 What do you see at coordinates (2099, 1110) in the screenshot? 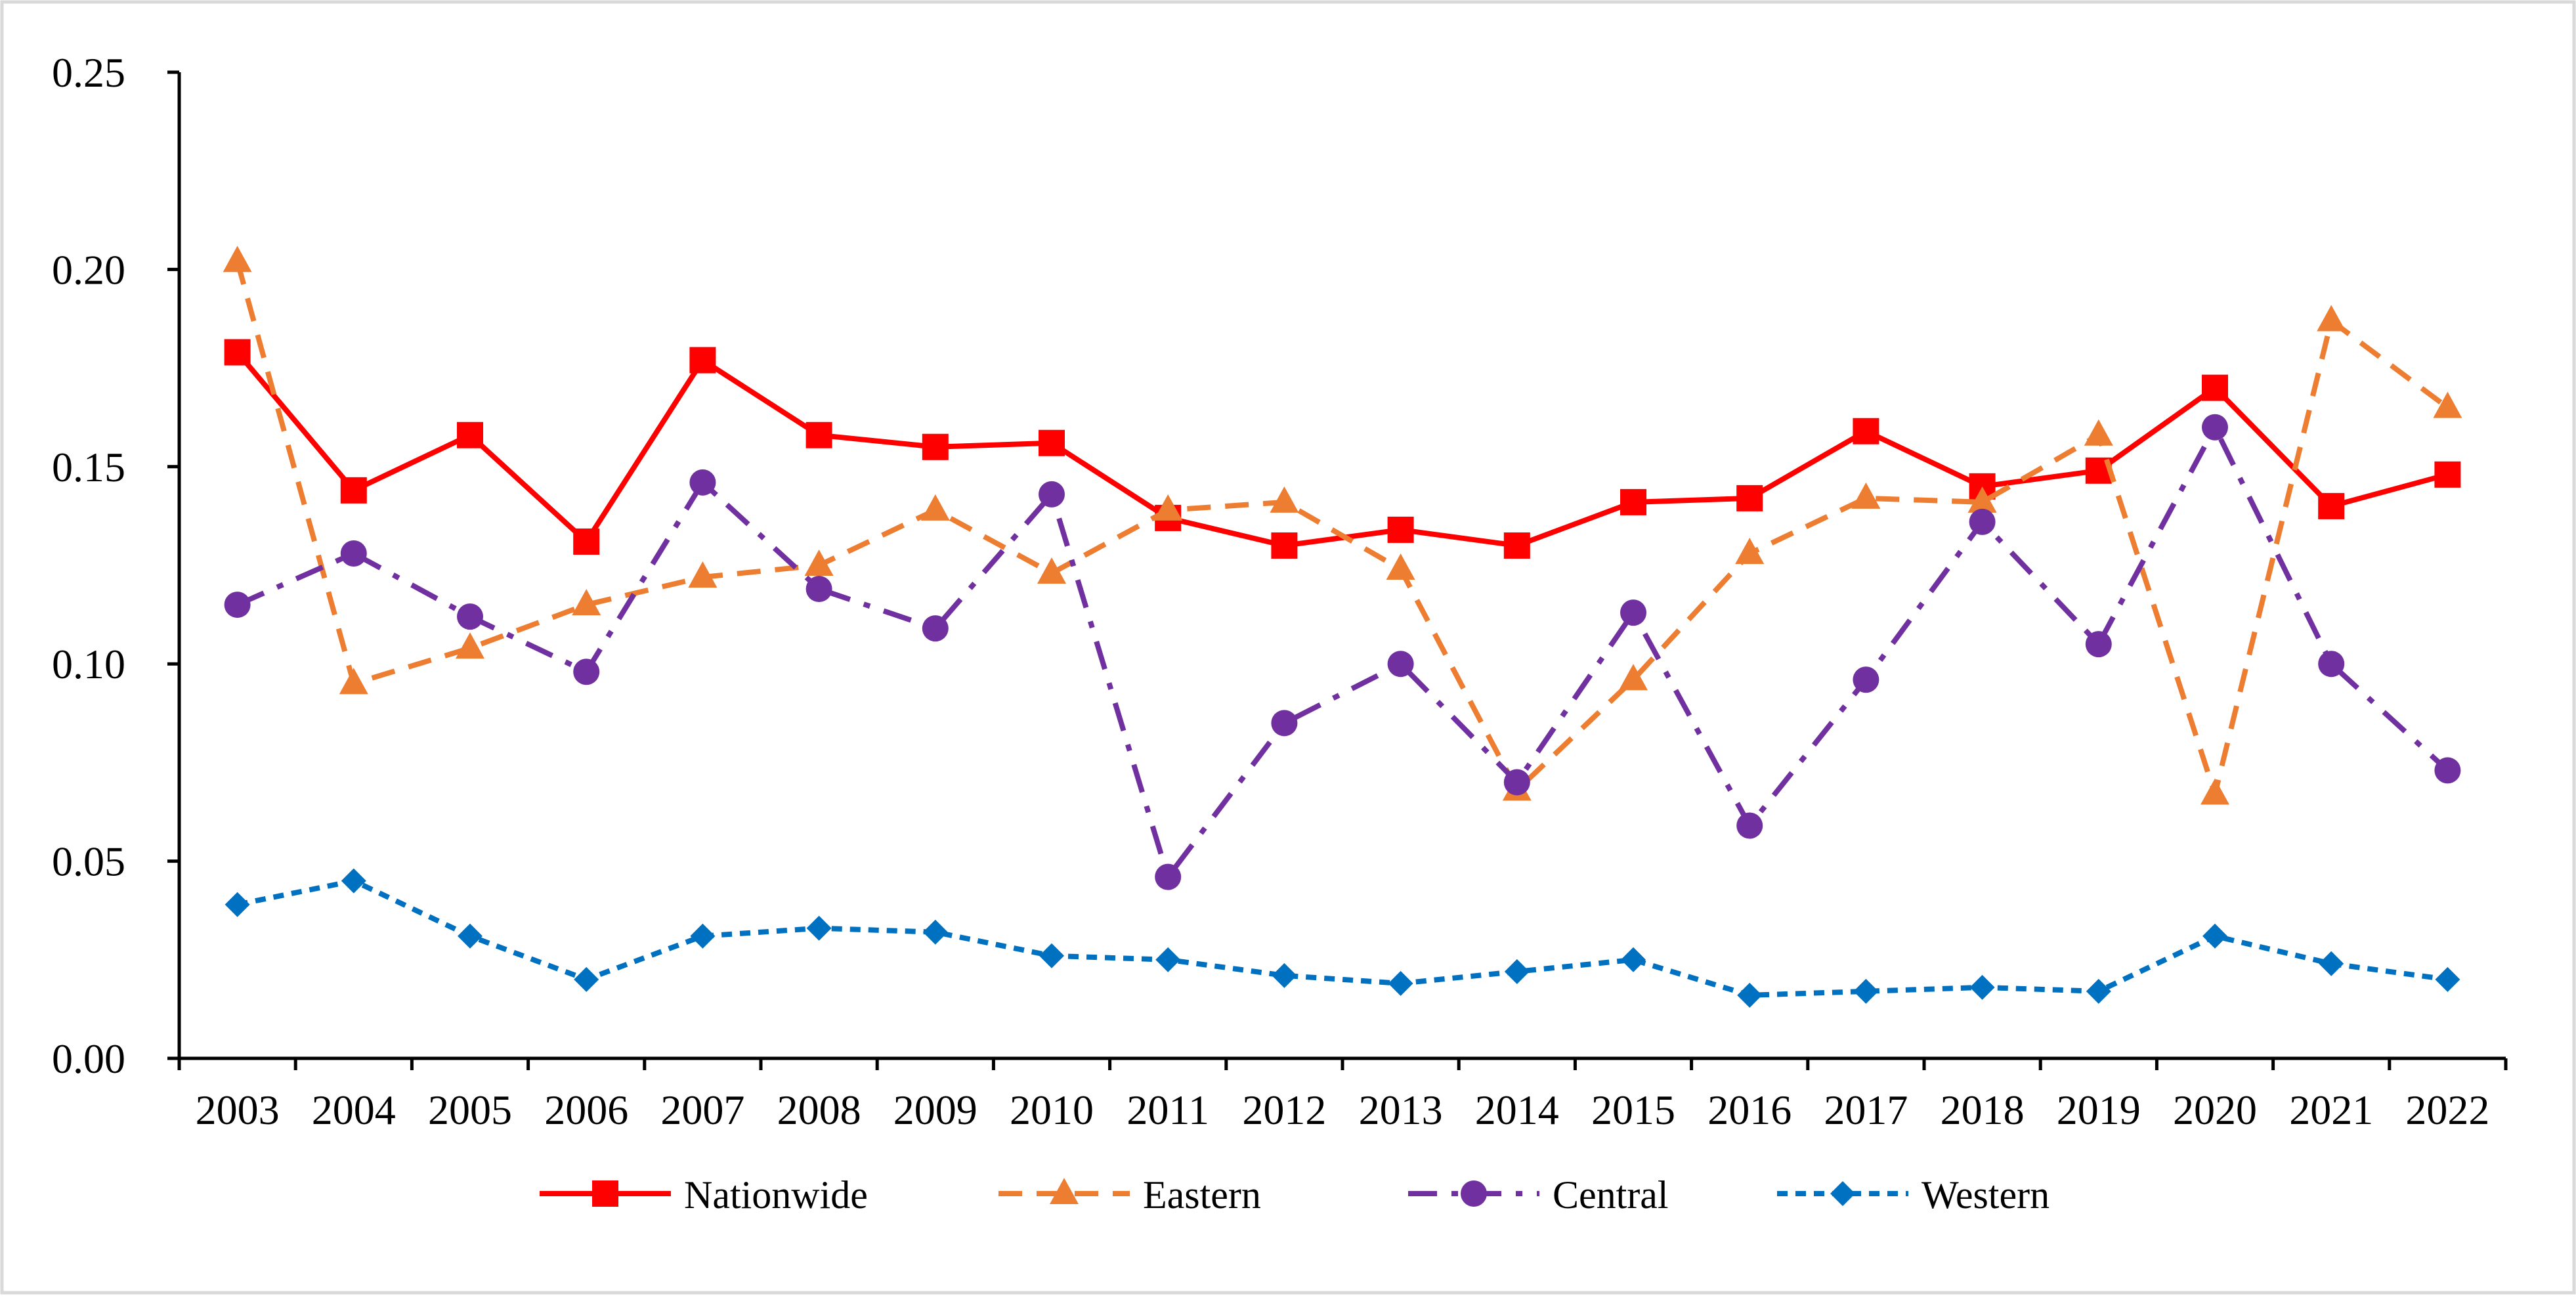
I see `x-tick-label: 2019` at bounding box center [2099, 1110].